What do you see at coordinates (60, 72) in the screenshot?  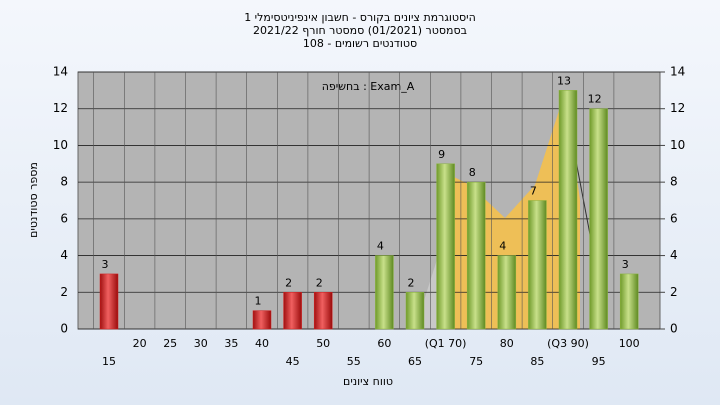 I see `y-tick-label: 14` at bounding box center [60, 72].